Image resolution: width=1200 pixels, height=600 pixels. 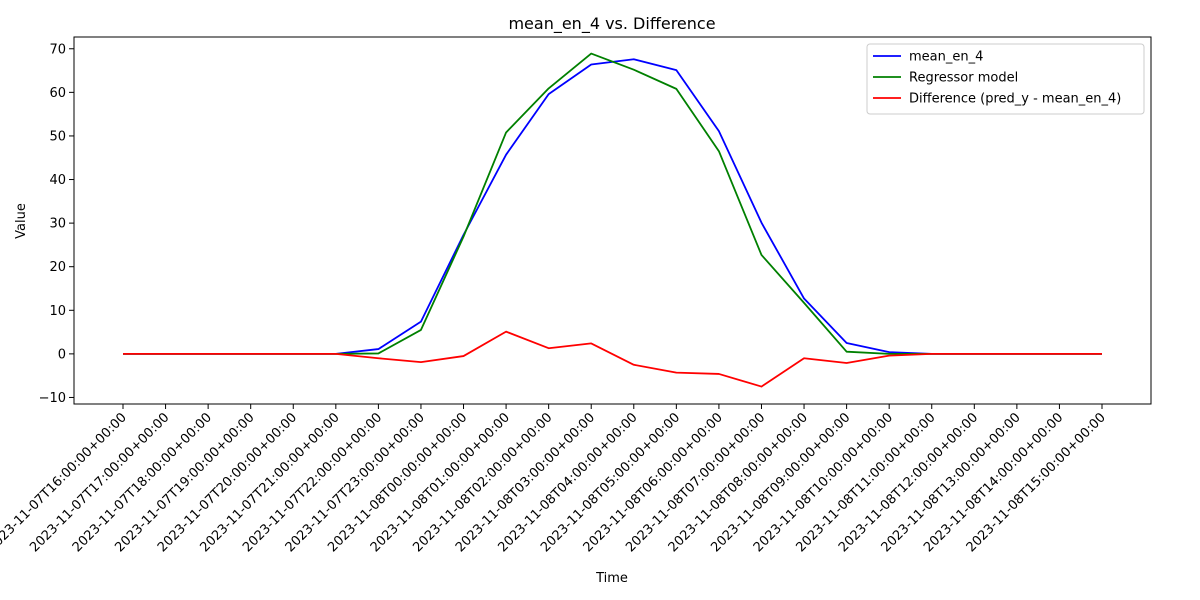 What do you see at coordinates (57, 136) in the screenshot?
I see `y-tick-label: 50` at bounding box center [57, 136].